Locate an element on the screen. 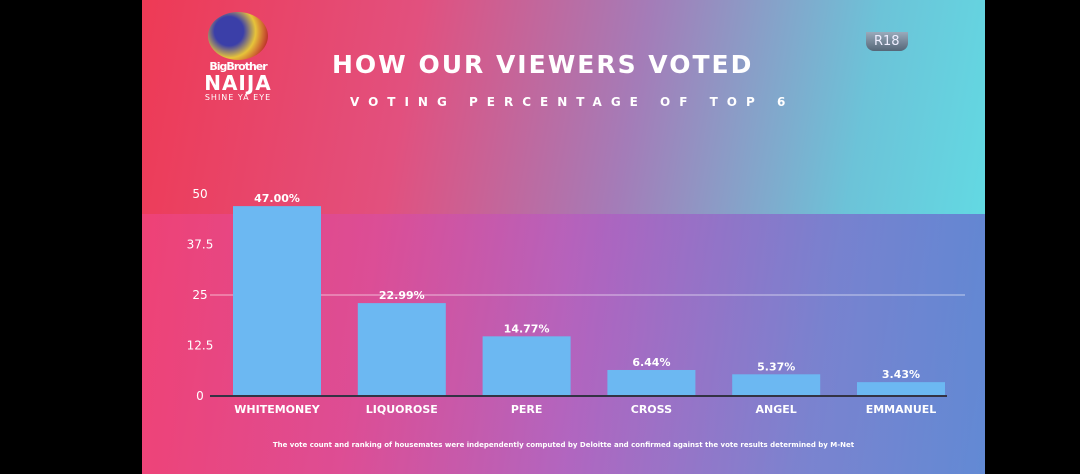 Image resolution: width=1080 pixels, height=474 pixels. y-tick-label: 37.5 is located at coordinates (200, 245).